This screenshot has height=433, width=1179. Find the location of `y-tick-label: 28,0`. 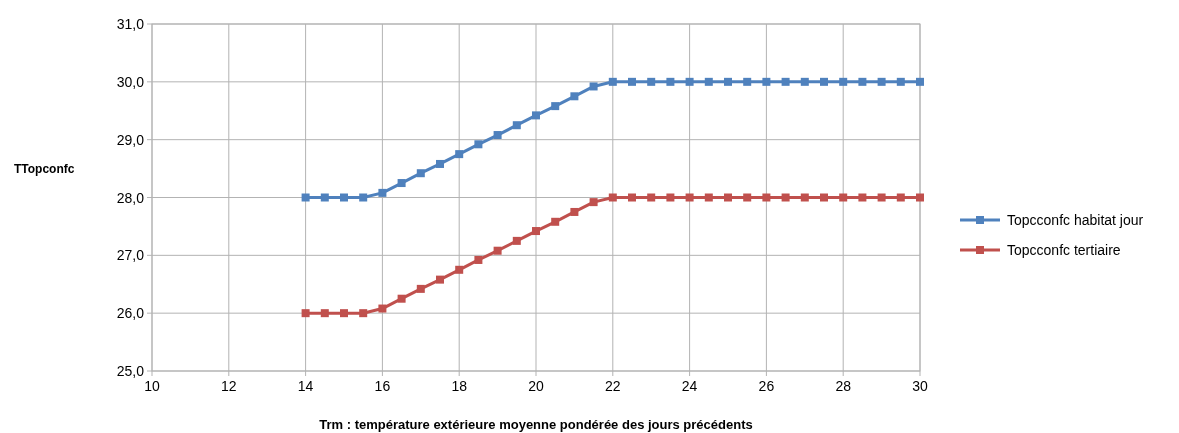

y-tick-label: 28,0 is located at coordinates (130, 197).